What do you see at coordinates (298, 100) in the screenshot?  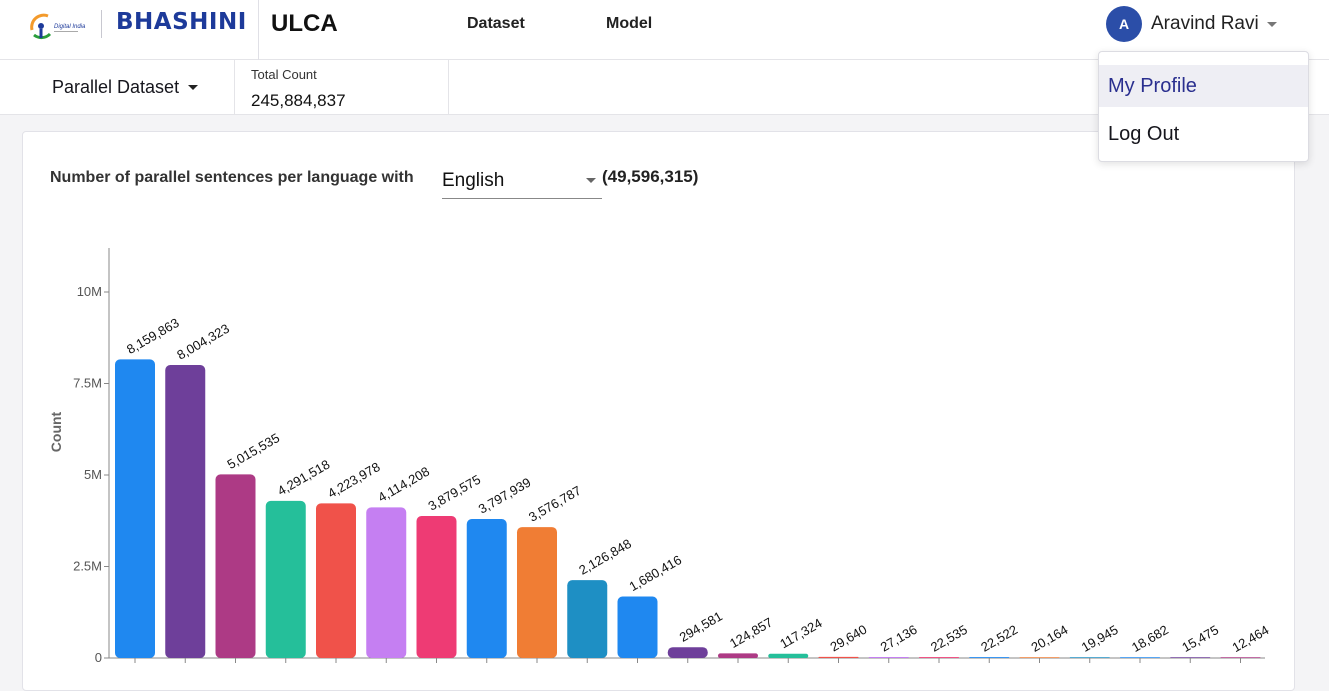 I see `total-count-value: 245,884,837` at bounding box center [298, 100].